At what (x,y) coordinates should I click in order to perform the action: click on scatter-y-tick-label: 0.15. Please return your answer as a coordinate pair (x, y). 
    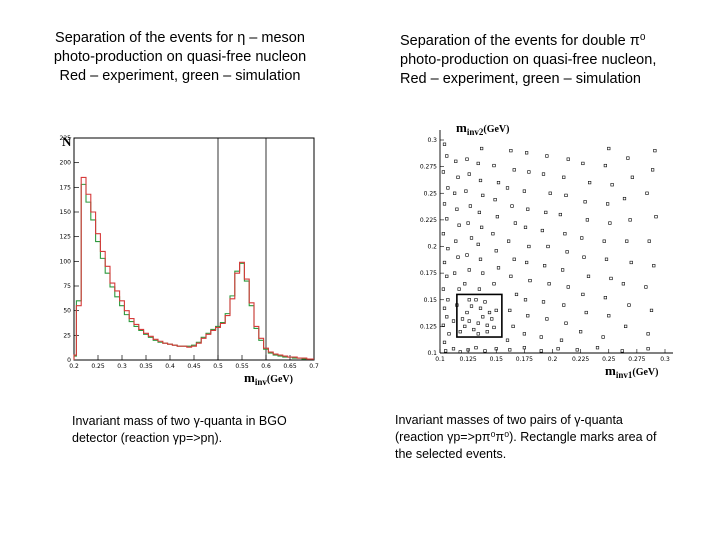
    Looking at the image, I should click on (431, 300).